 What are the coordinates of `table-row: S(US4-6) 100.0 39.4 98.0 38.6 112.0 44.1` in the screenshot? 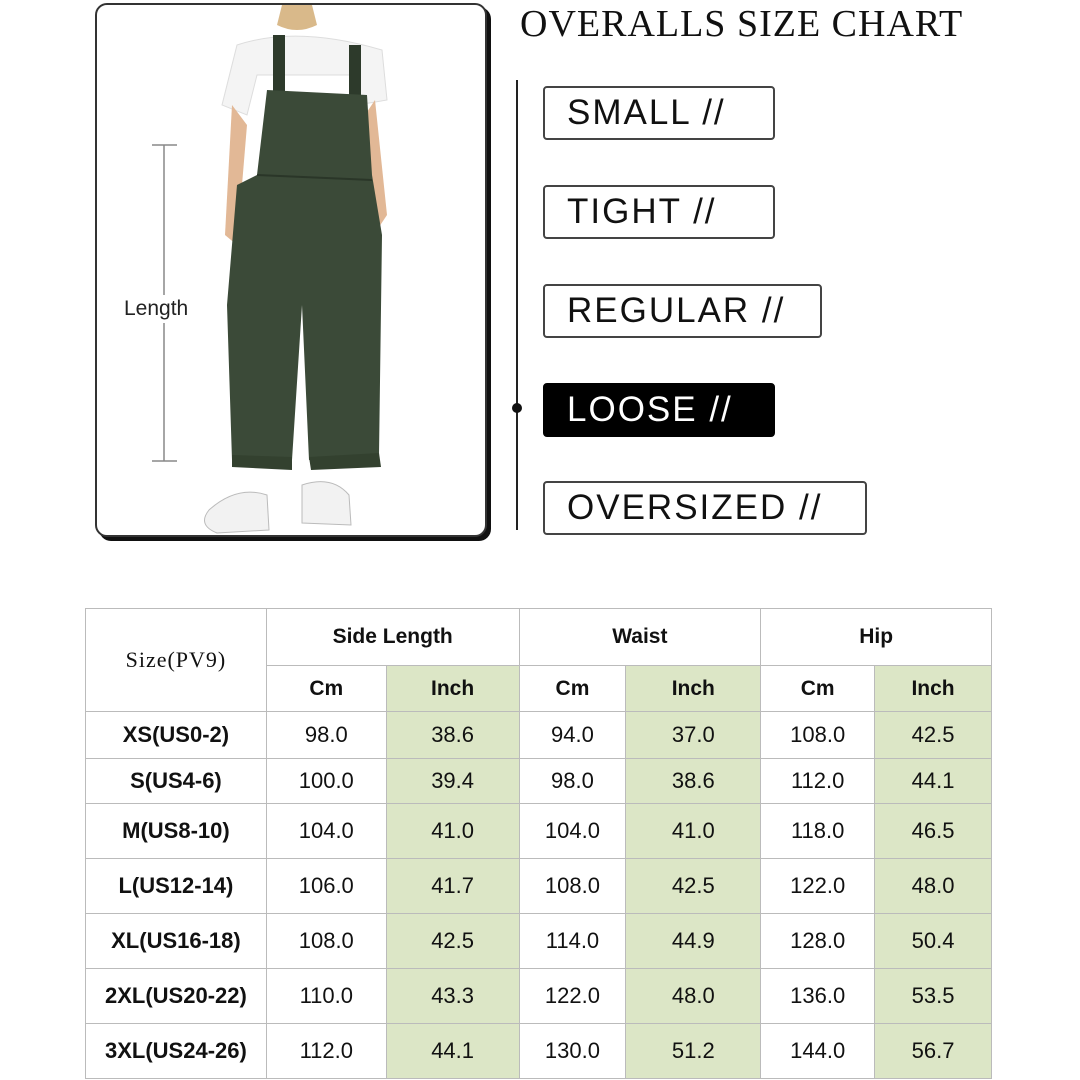 It's located at (538, 781).